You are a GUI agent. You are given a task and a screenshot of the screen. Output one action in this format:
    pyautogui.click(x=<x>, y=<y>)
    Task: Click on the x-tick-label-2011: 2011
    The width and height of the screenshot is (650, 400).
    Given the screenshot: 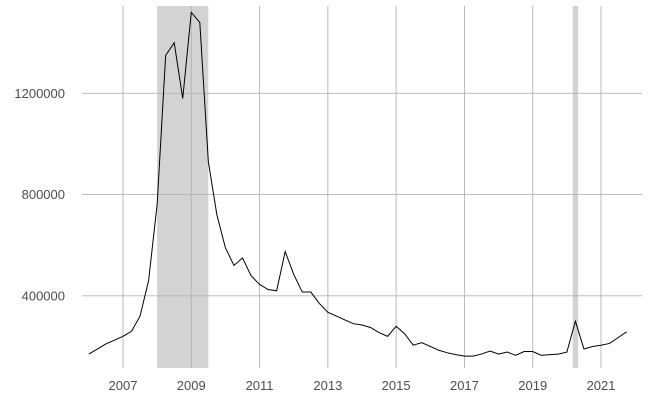 What is the action you would take?
    pyautogui.click(x=260, y=385)
    